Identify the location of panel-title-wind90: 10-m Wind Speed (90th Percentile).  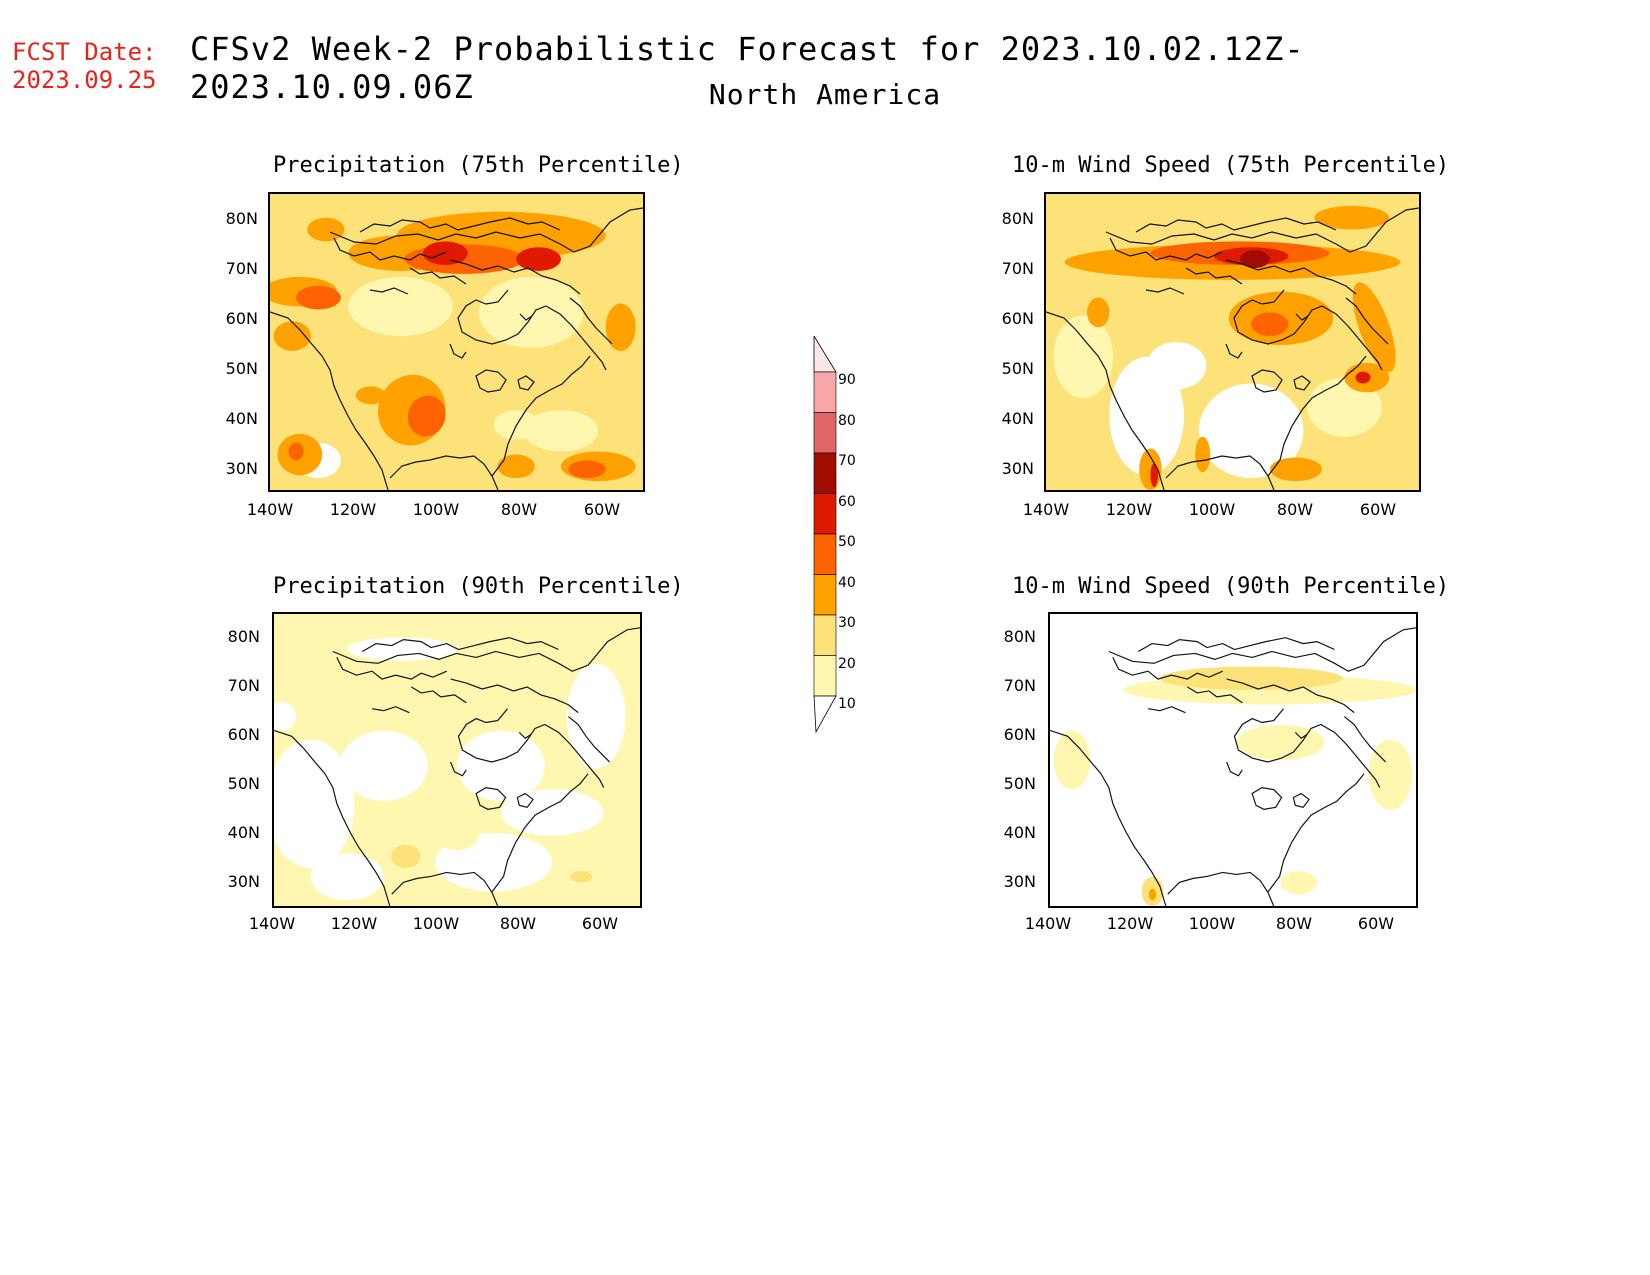
(1231, 586).